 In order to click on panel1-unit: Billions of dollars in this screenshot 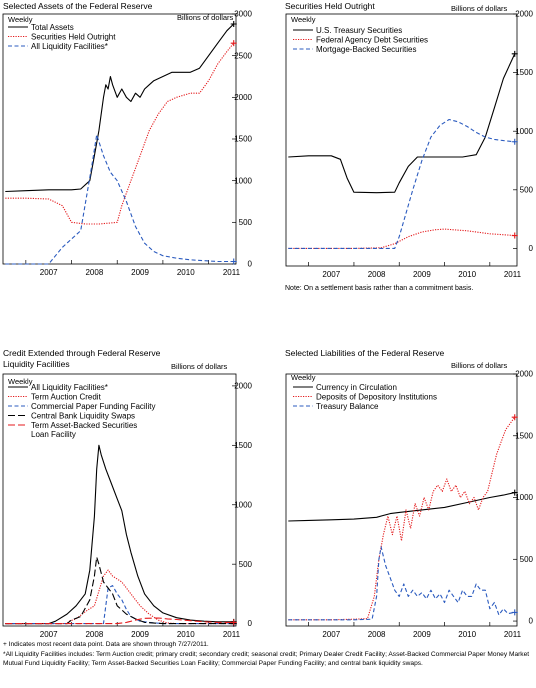, I will do `click(205, 17)`.